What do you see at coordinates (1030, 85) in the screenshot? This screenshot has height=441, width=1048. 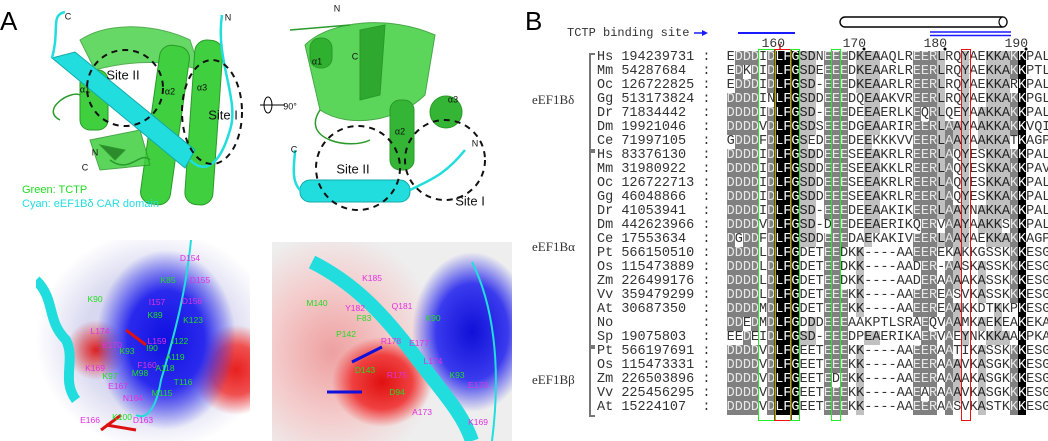 I see `residue: P` at bounding box center [1030, 85].